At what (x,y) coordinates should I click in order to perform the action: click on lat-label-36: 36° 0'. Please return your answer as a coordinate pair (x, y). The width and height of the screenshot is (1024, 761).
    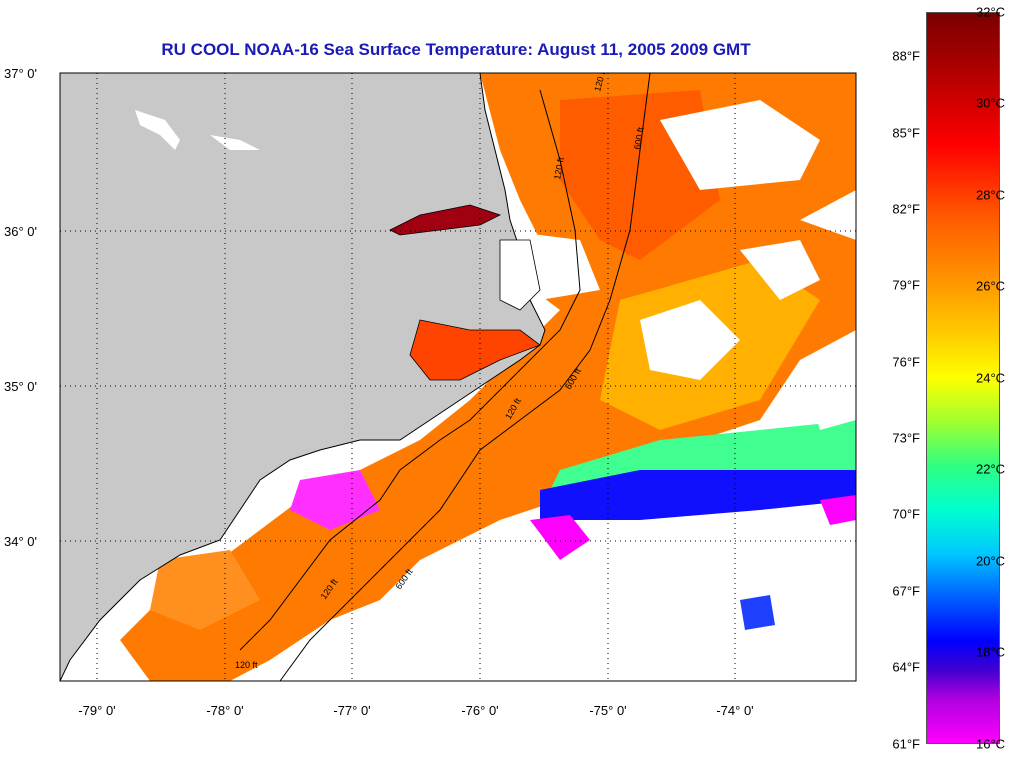
    Looking at the image, I should click on (20, 231).